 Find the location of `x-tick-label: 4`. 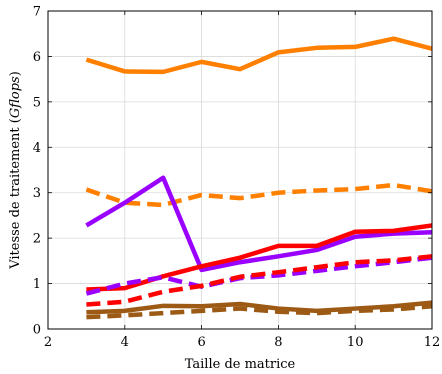

x-tick-label: 4 is located at coordinates (125, 342).